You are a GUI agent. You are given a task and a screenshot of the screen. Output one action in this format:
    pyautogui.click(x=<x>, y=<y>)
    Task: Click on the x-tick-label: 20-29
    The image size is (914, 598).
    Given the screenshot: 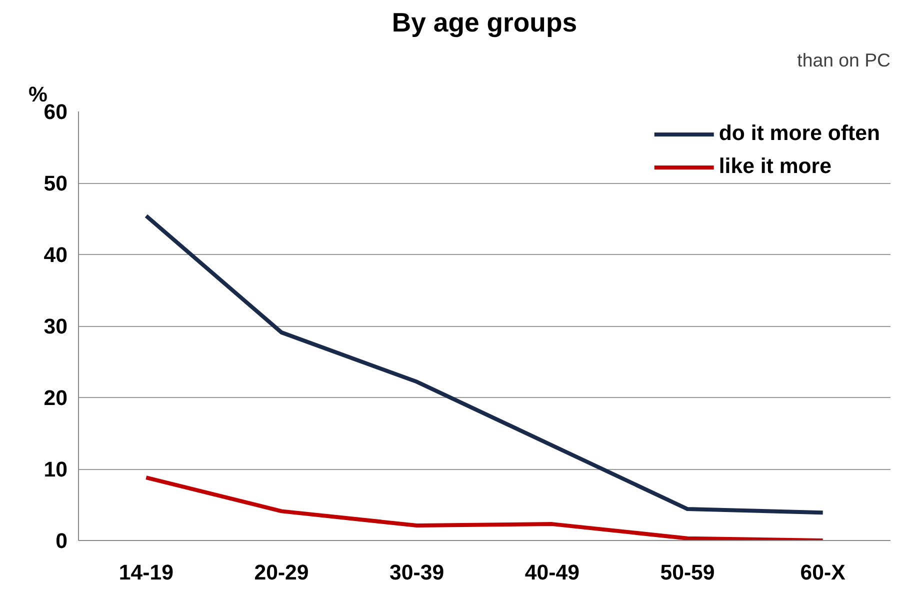 What is the action you would take?
    pyautogui.click(x=281, y=572)
    